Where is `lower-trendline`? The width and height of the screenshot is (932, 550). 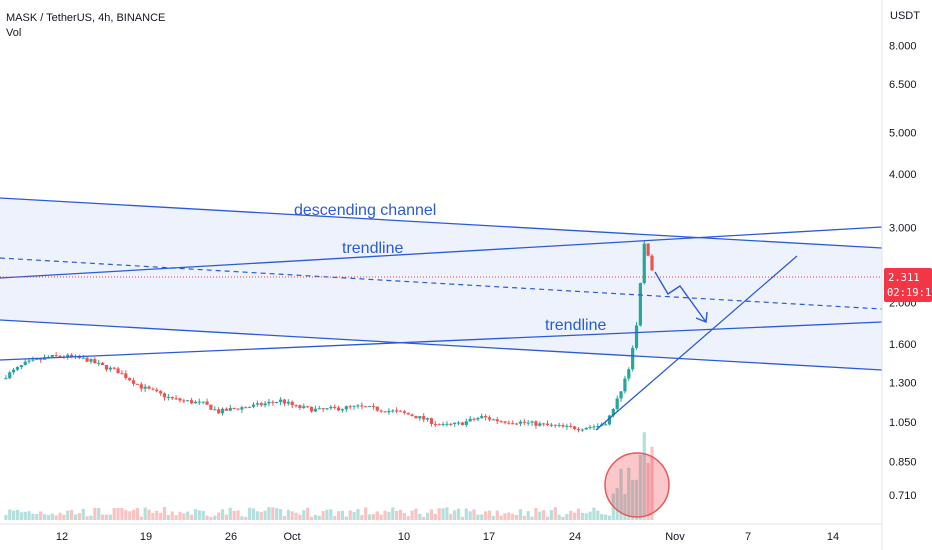 lower-trendline is located at coordinates (441, 341).